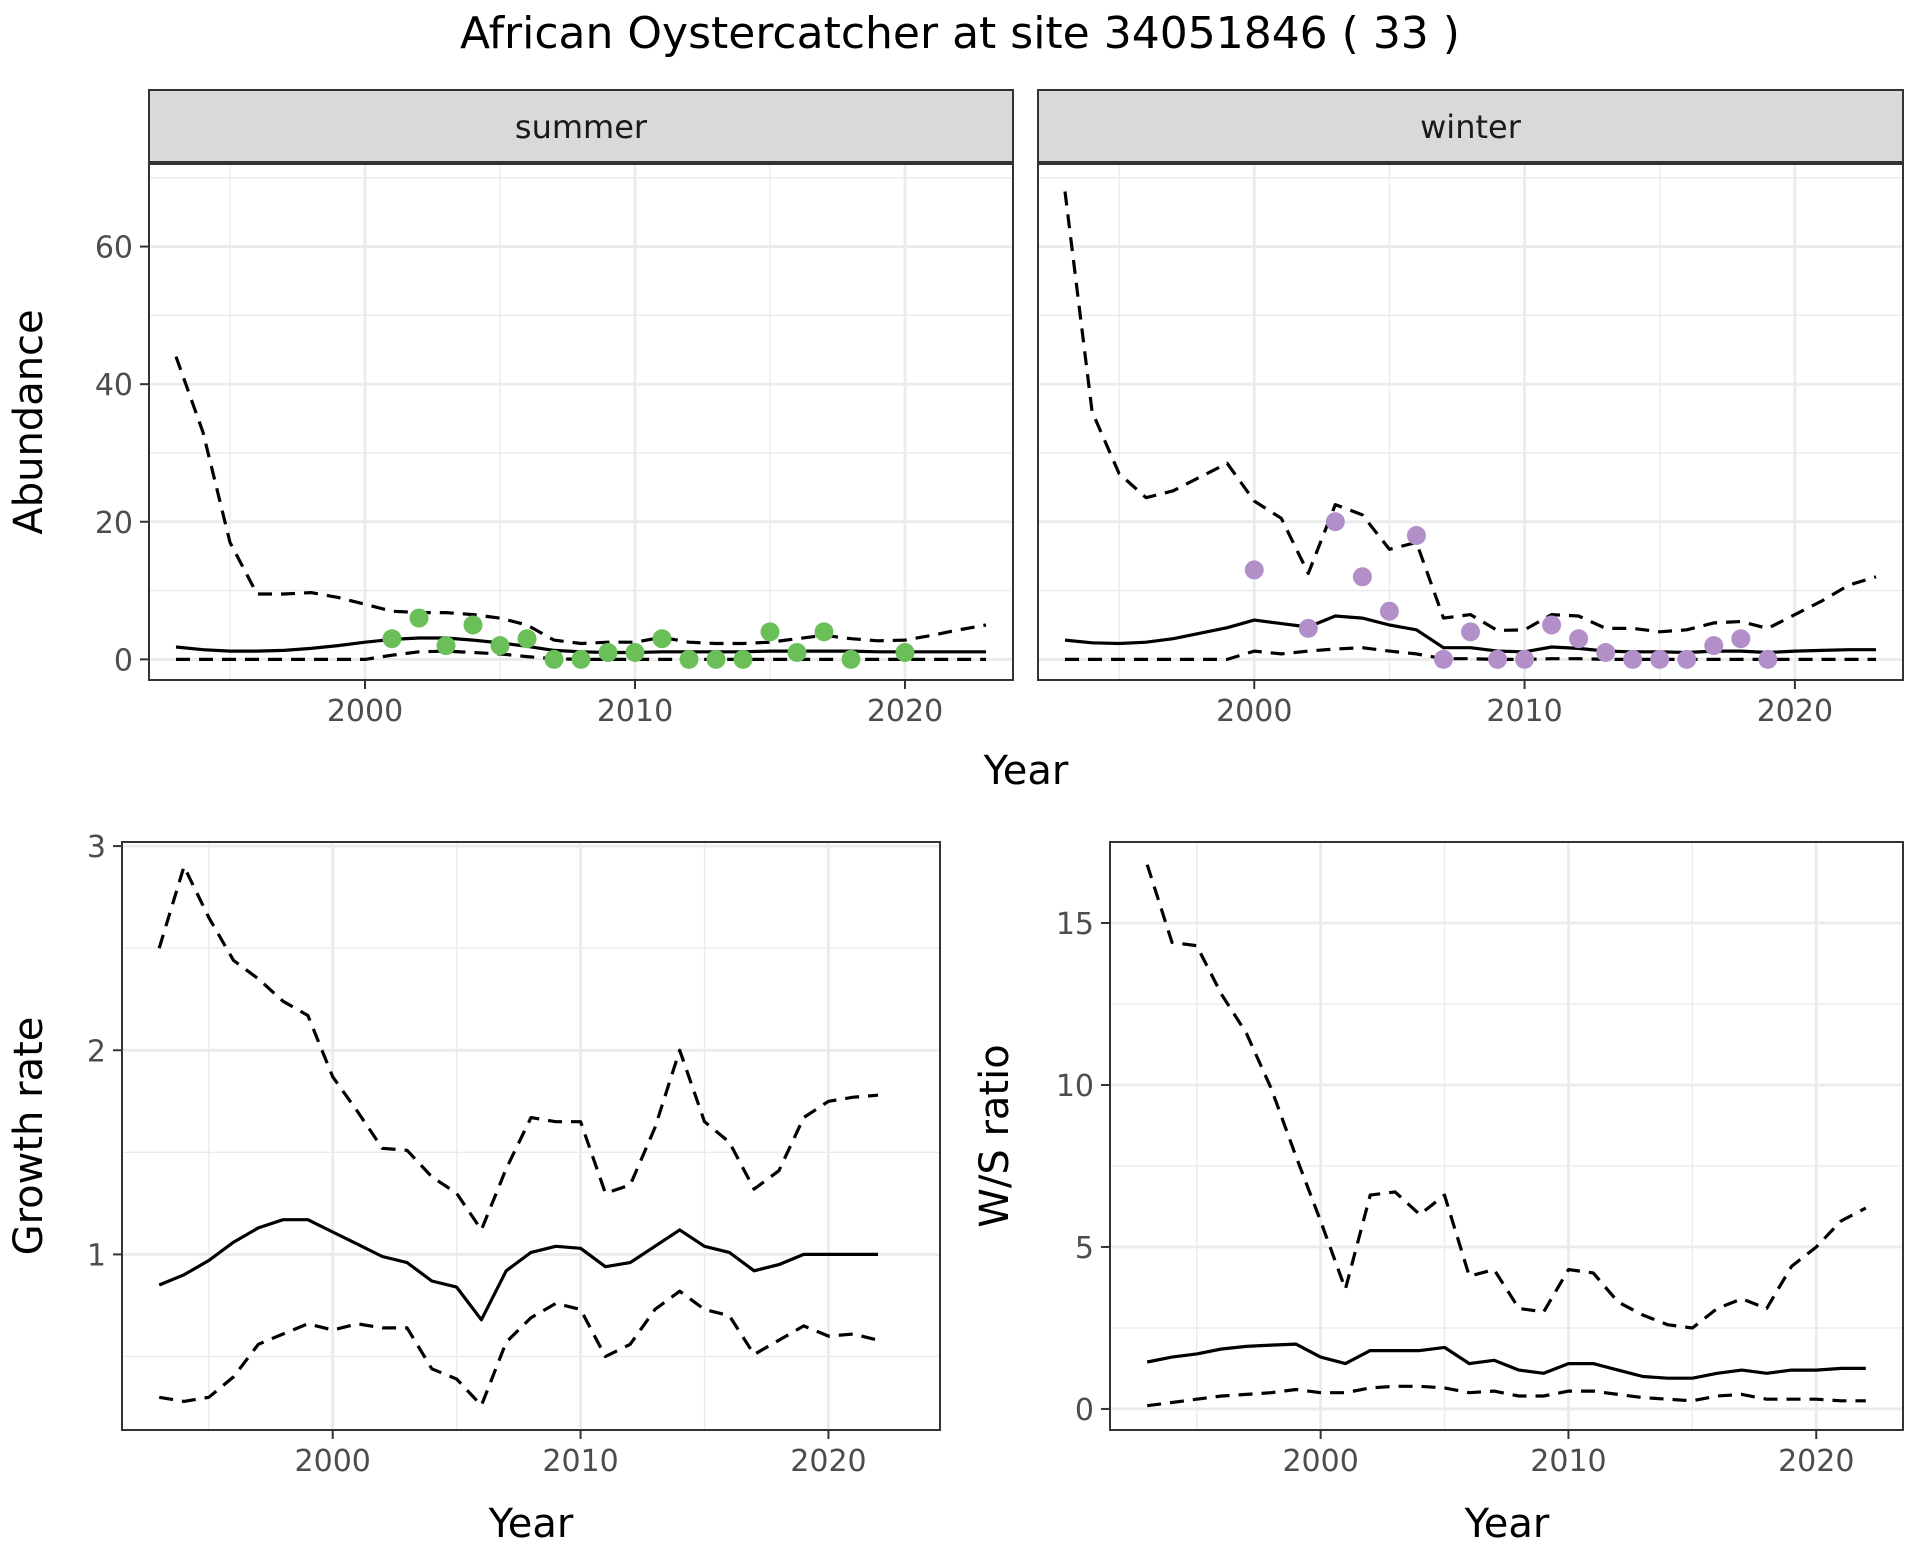 This screenshot has height=1564, width=1920. I want to click on y-axis-label: Growth rate, so click(29, 1136).